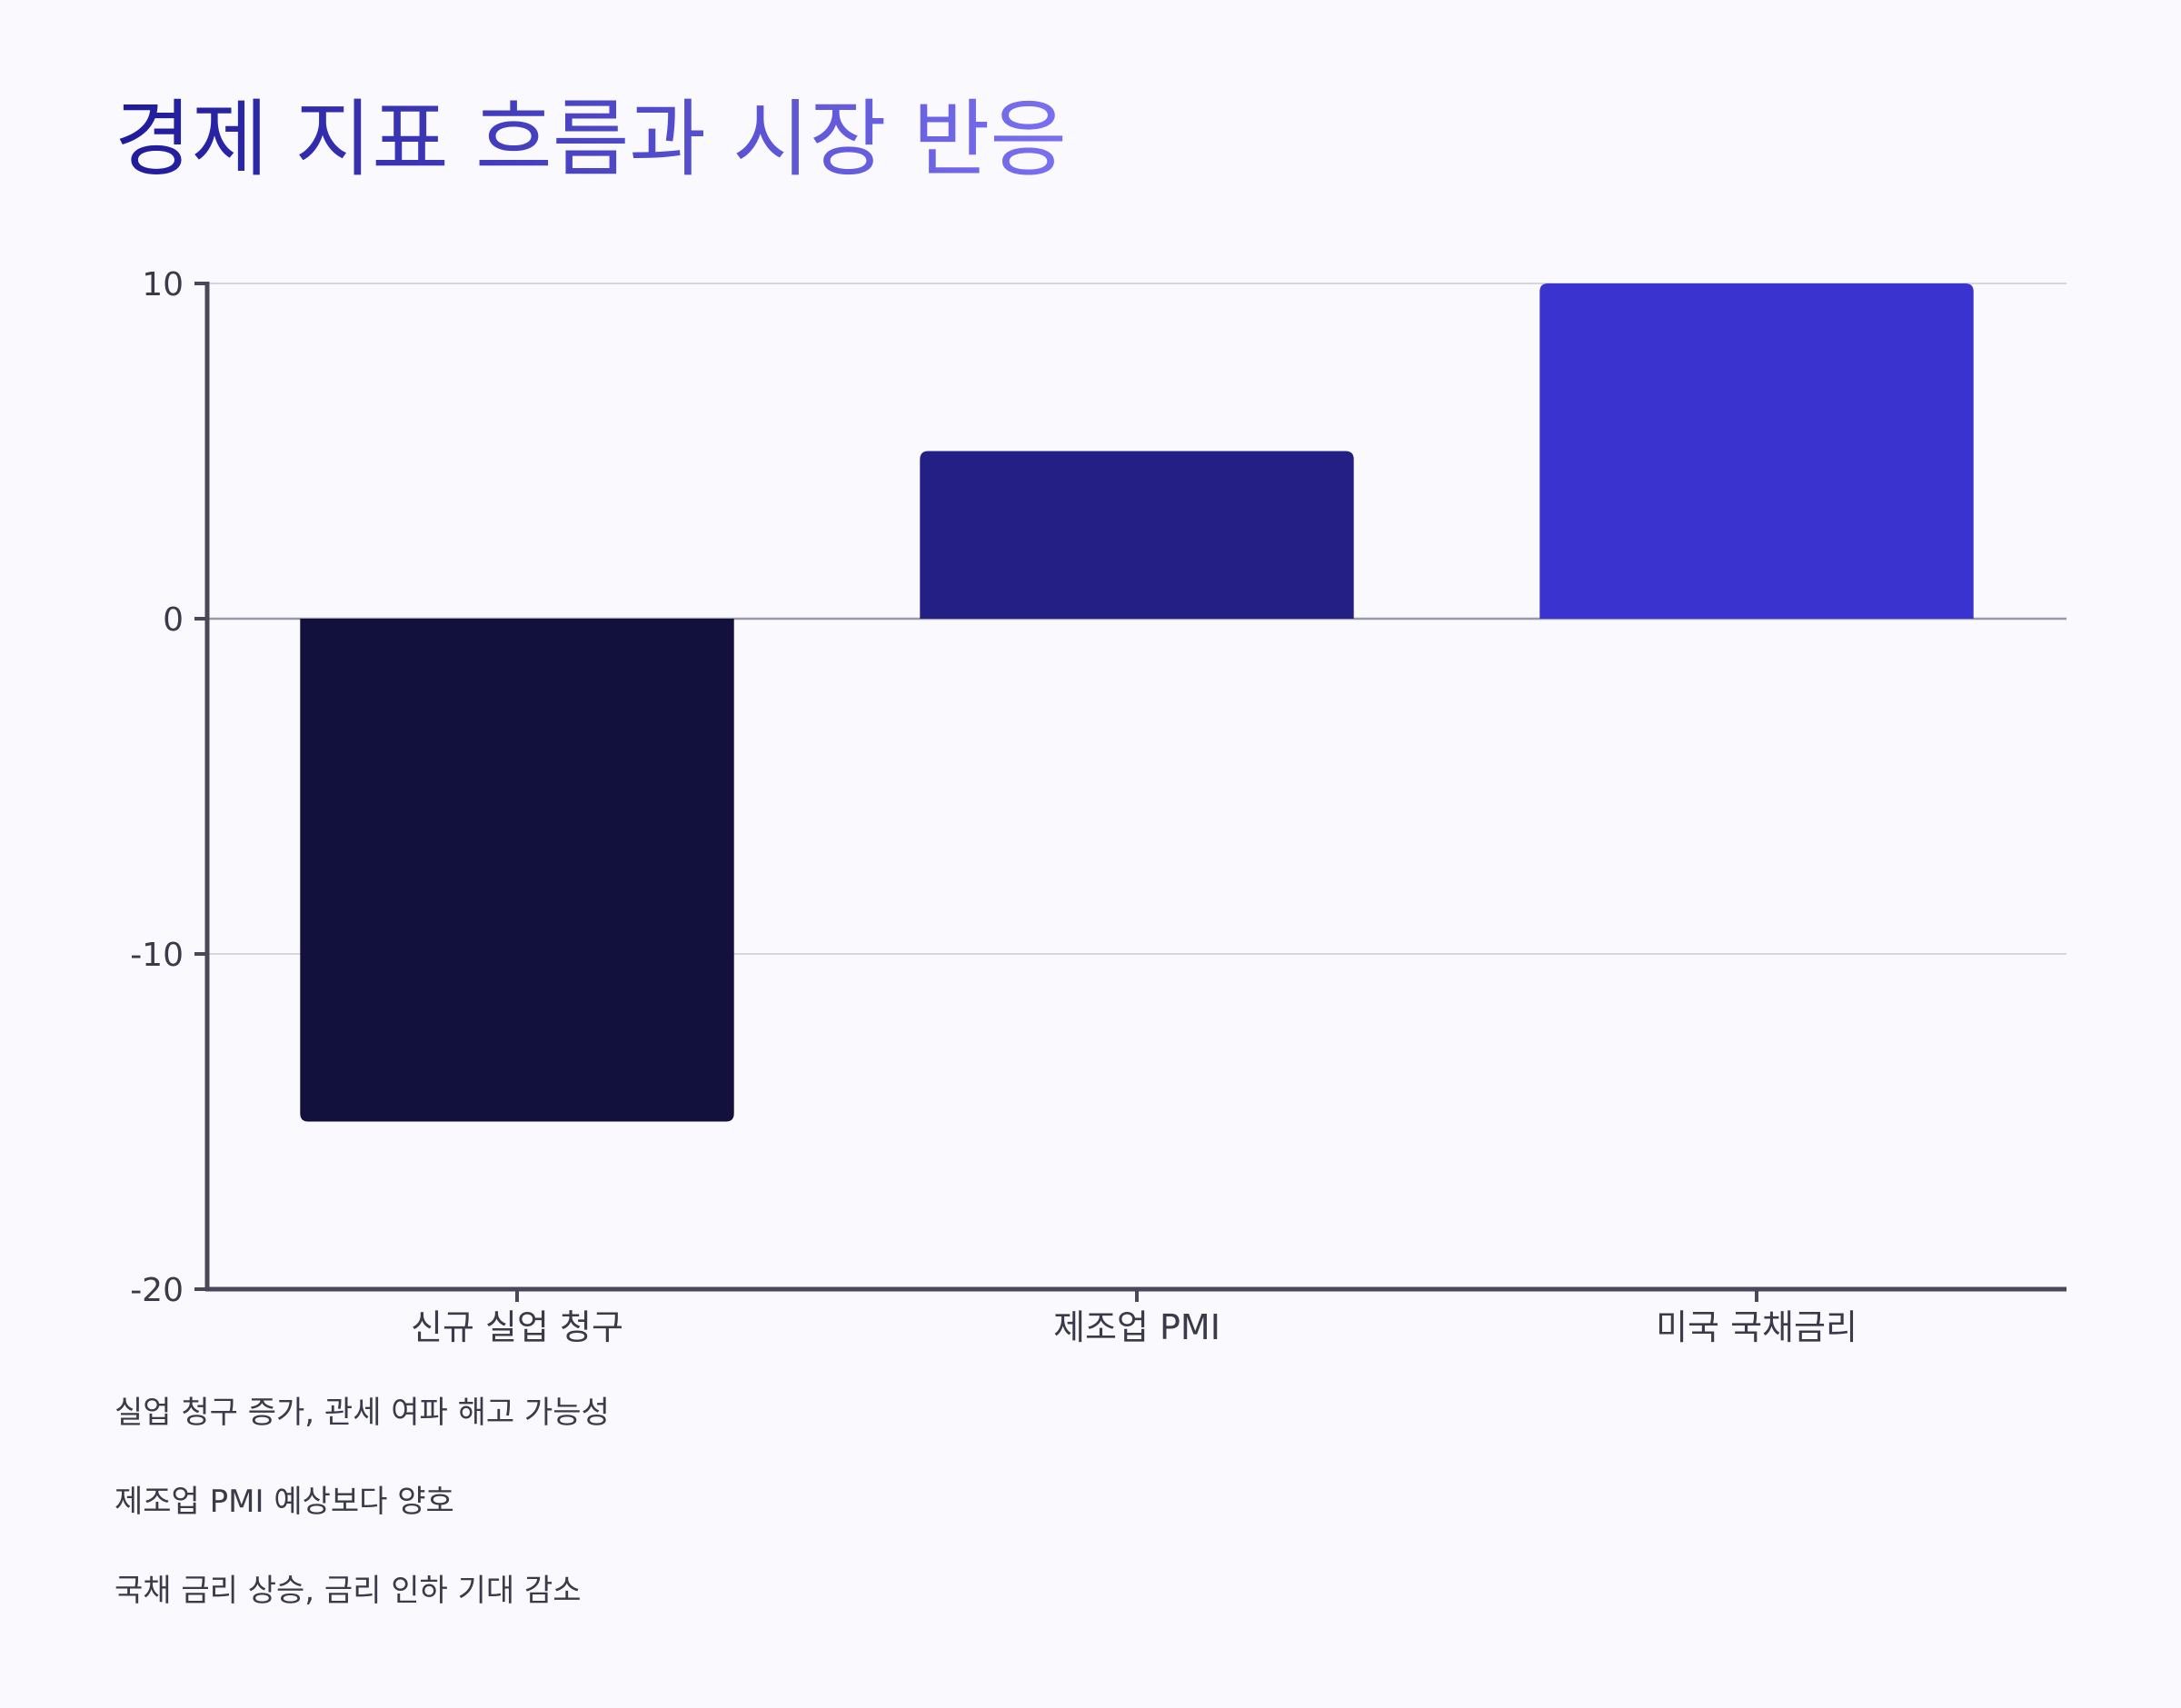 This screenshot has width=2181, height=1708. Describe the element at coordinates (168, 787) in the screenshot. I see `y-axis-ticks: 10 0 -10 -20` at that location.